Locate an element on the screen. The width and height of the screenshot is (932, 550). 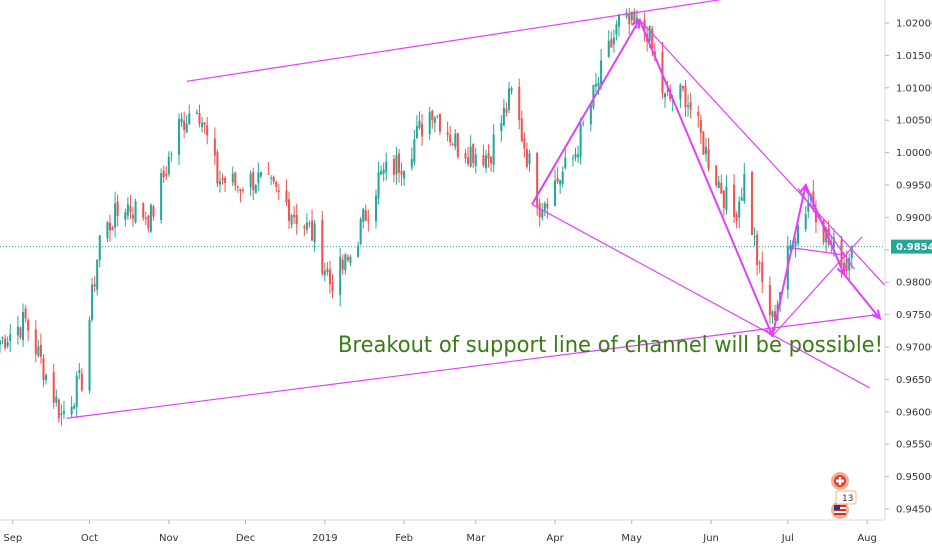
x-tick-label: Mar is located at coordinates (476, 538).